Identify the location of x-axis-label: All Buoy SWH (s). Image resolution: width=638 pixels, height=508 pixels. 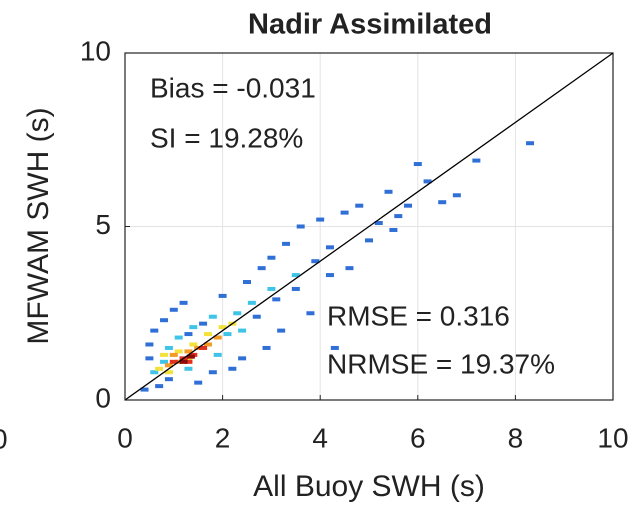
(369, 486).